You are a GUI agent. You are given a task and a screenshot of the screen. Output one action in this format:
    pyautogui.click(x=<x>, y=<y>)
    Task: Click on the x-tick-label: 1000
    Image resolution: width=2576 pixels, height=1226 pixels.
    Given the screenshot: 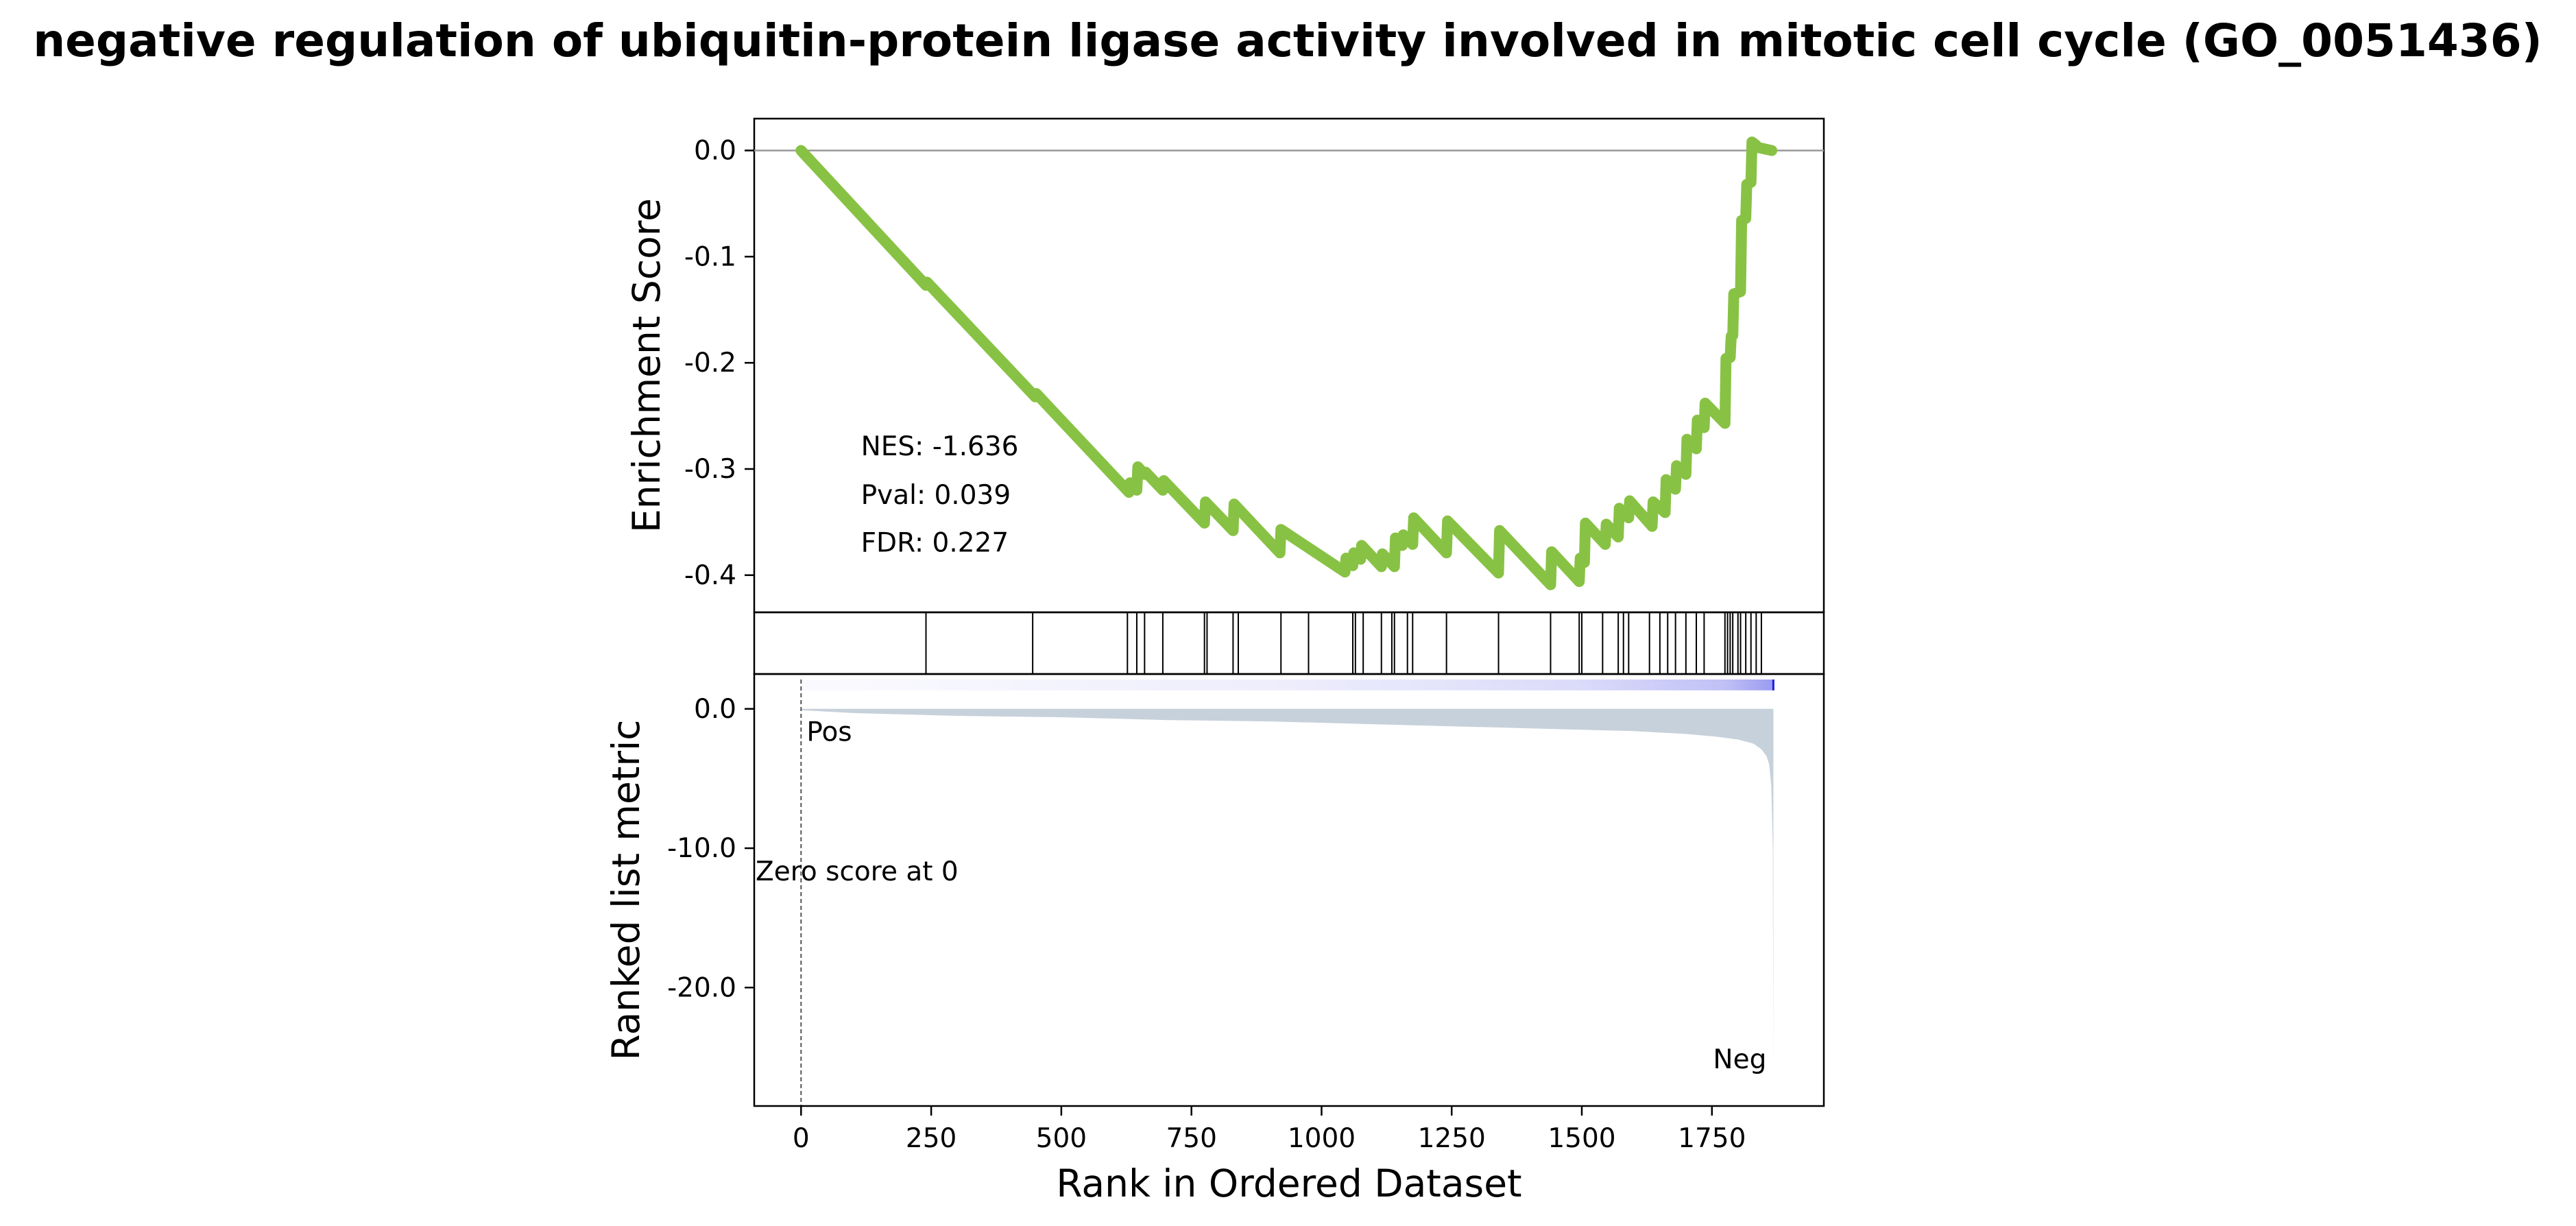 What is the action you would take?
    pyautogui.click(x=1322, y=1139)
    